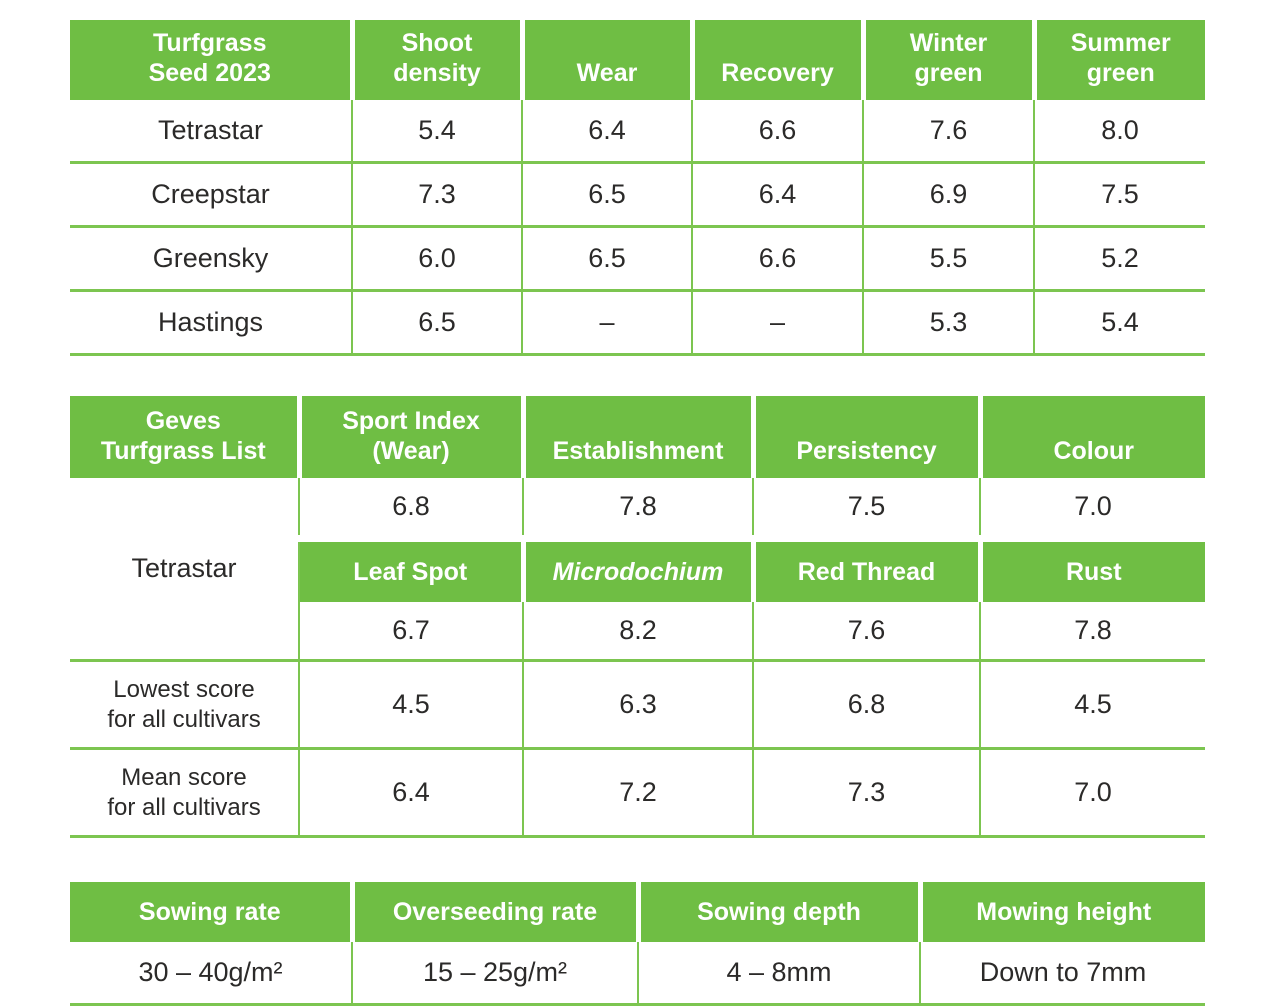  I want to click on table3-header-sowing-rate: Sowing rate, so click(211, 912).